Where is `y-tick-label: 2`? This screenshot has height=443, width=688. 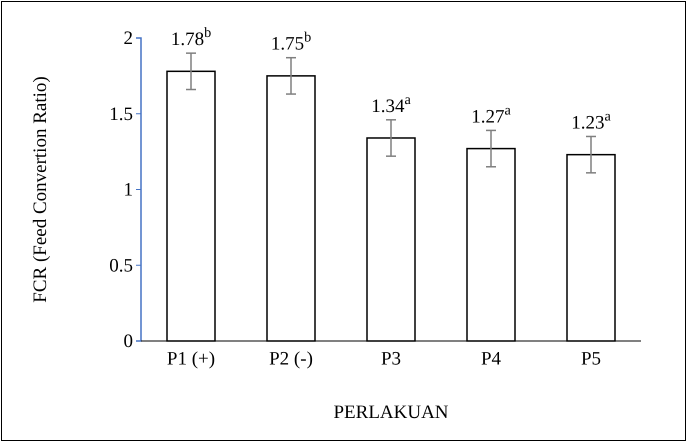
y-tick-label: 2 is located at coordinates (128, 39).